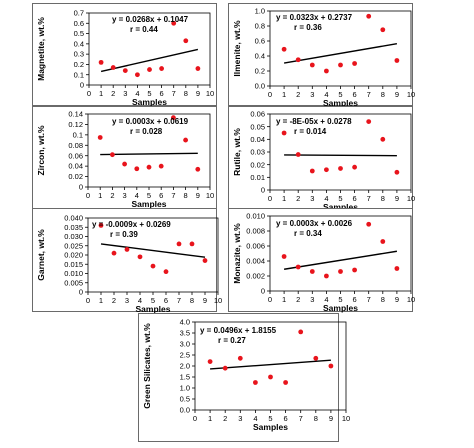 The image size is (474, 448). What do you see at coordinates (237, 48) in the screenshot?
I see `y-axis-label: Ilmenite, wt.%` at bounding box center [237, 48].